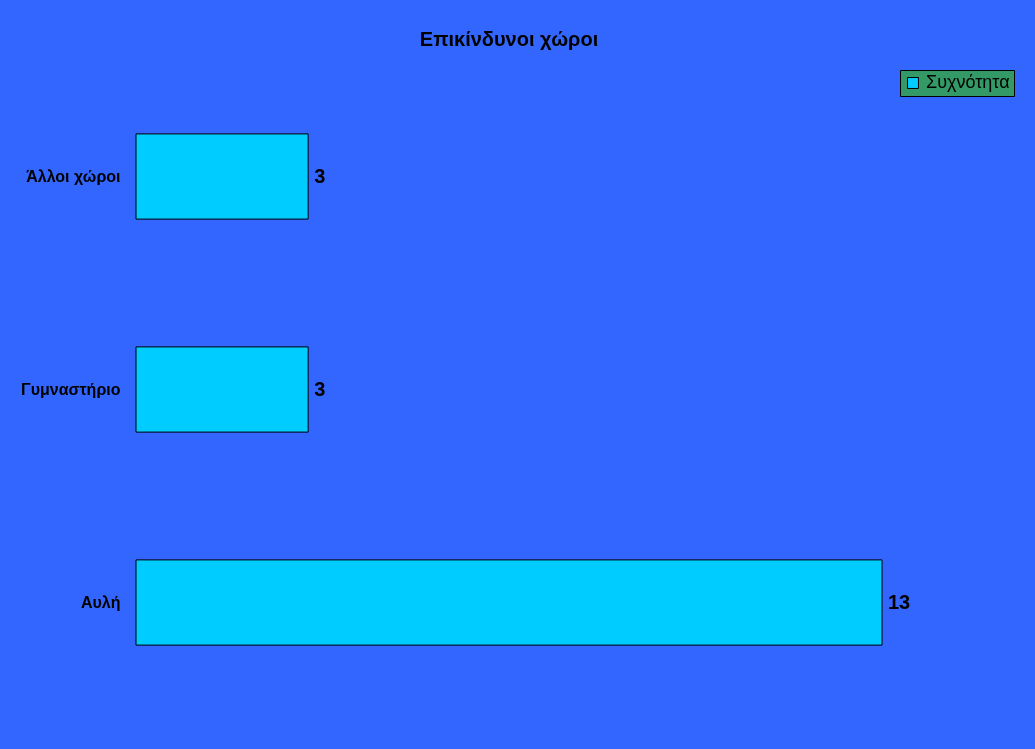  What do you see at coordinates (100, 602) in the screenshot?
I see `y-tick-label: Αυλή` at bounding box center [100, 602].